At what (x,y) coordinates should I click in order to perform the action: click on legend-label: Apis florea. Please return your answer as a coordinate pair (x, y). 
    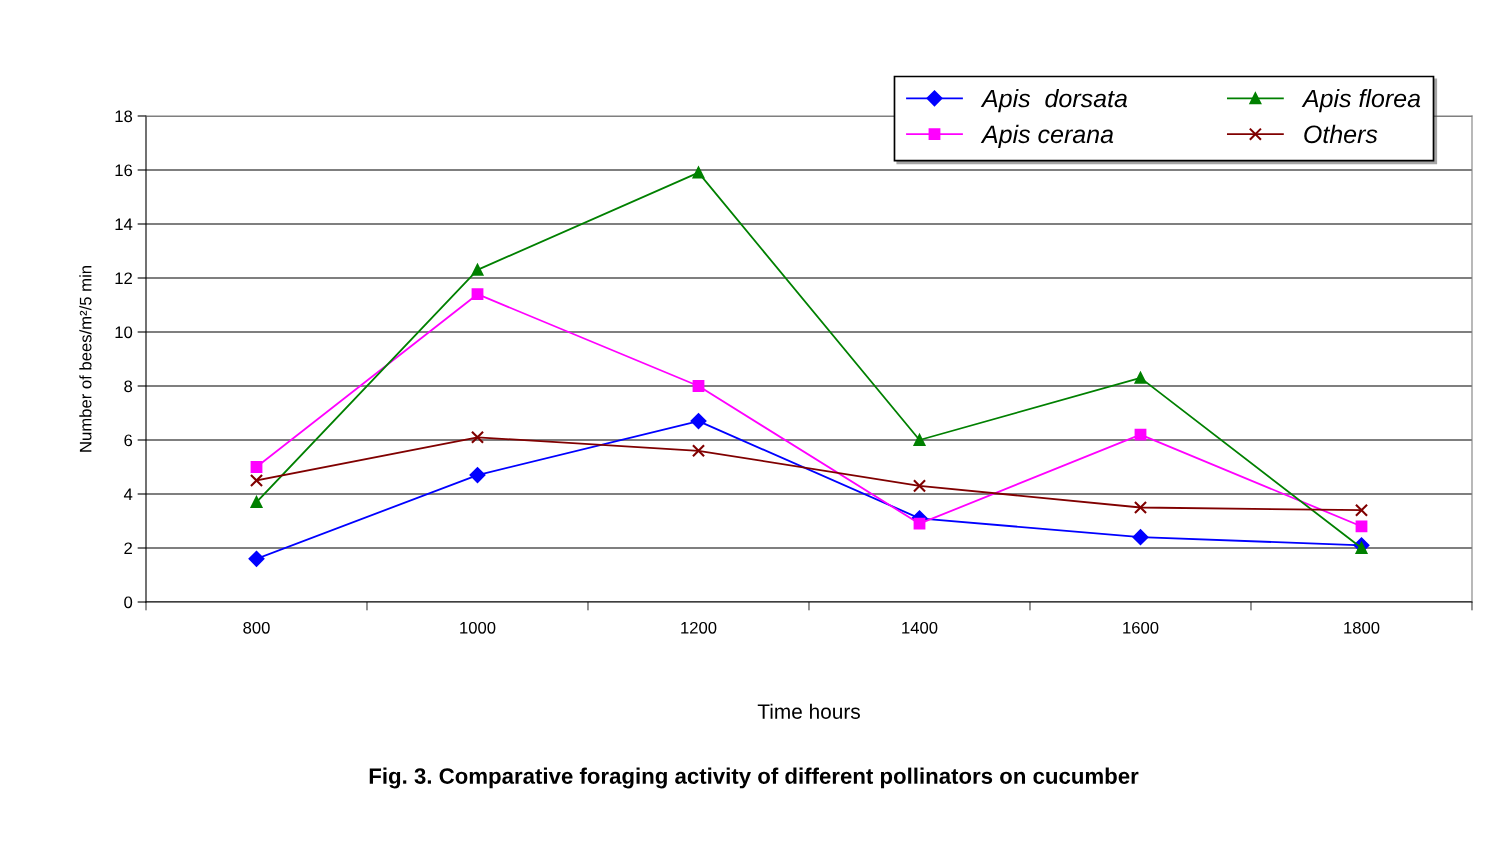
    Looking at the image, I should click on (1361, 101).